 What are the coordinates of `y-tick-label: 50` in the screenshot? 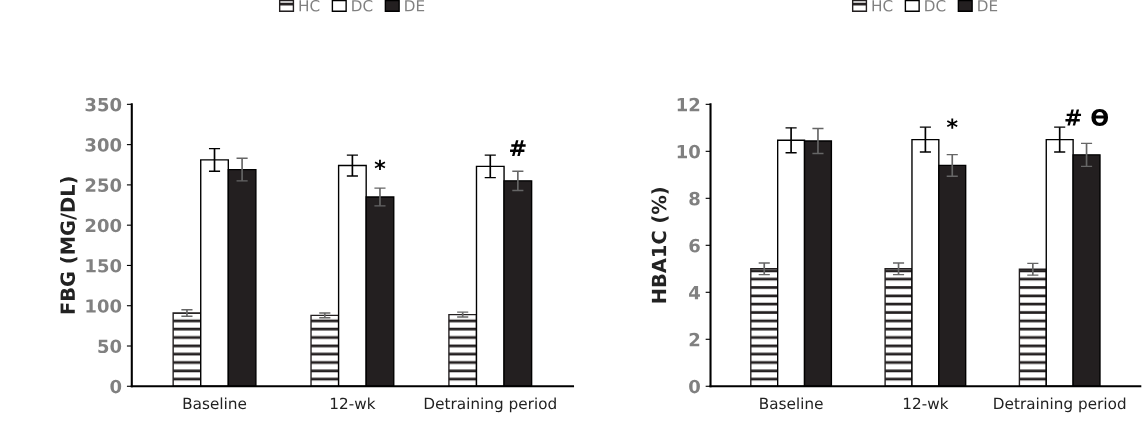 It's located at (110, 346).